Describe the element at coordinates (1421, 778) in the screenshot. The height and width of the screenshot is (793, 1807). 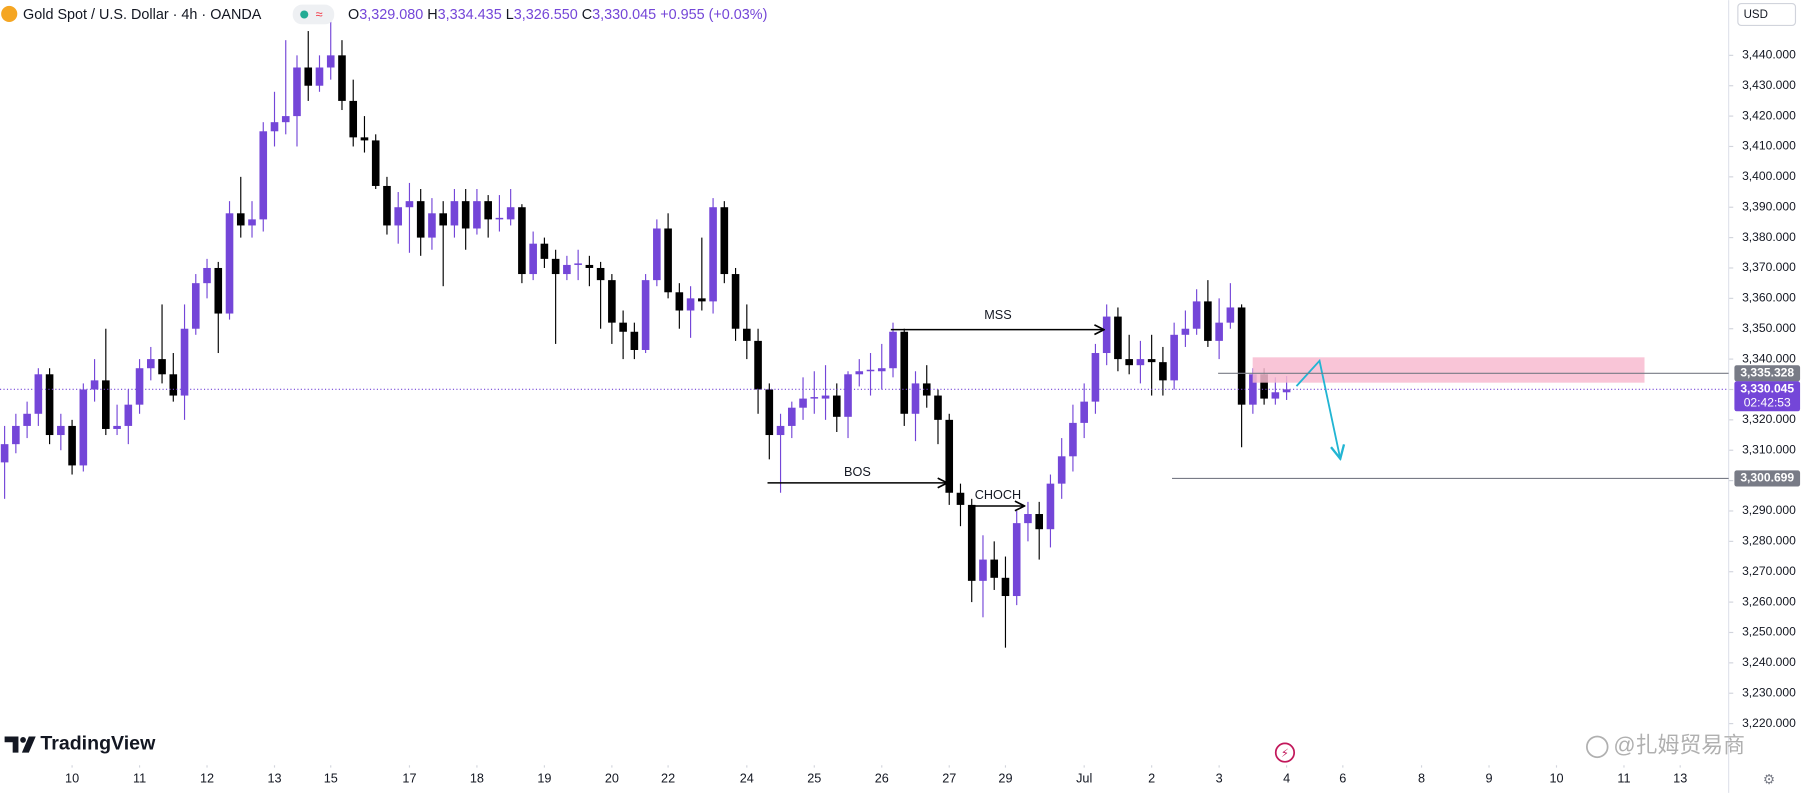
I see `x-tick-label: 8` at that location.